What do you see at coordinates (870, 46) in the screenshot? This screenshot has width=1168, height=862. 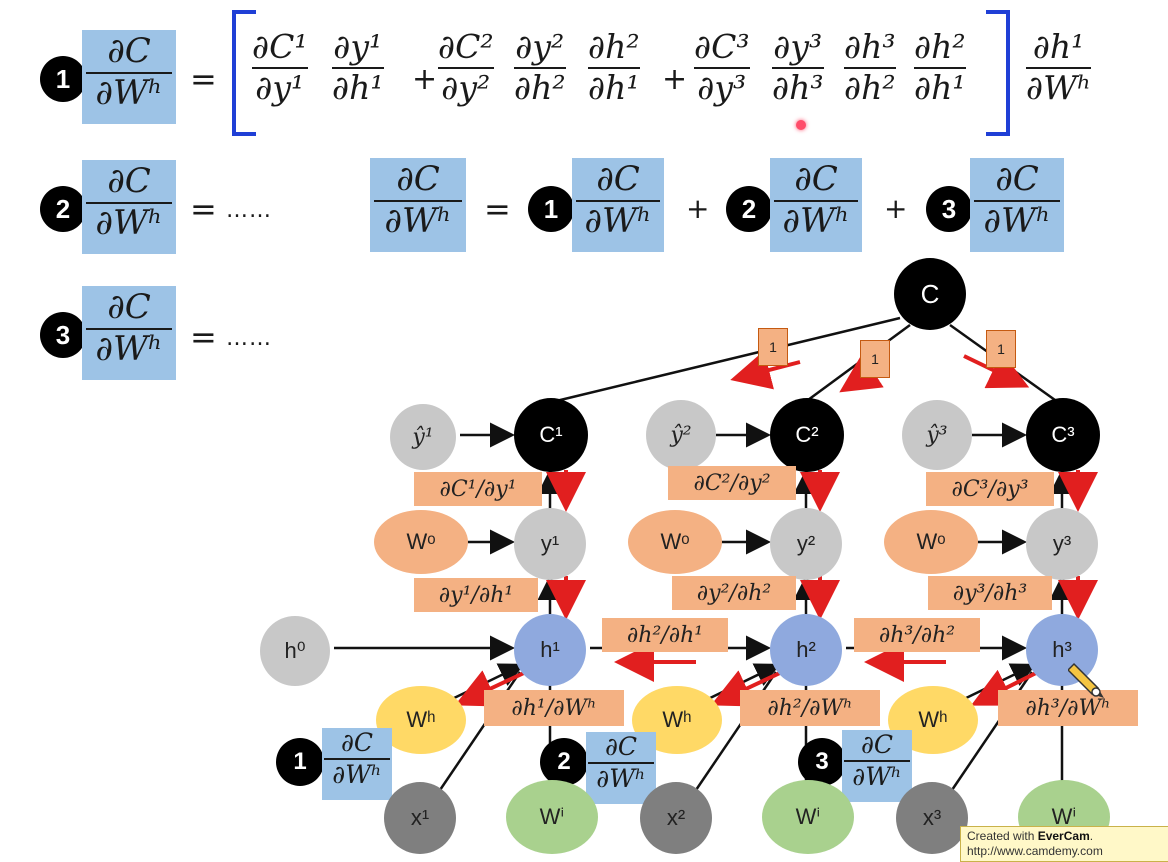 I see `fraction-numerator: ∂h³` at bounding box center [870, 46].